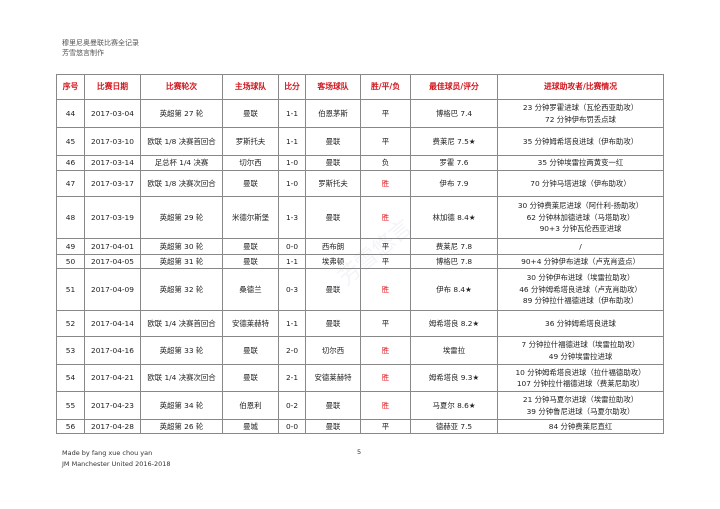  I want to click on match-number: 49, so click(70, 246).